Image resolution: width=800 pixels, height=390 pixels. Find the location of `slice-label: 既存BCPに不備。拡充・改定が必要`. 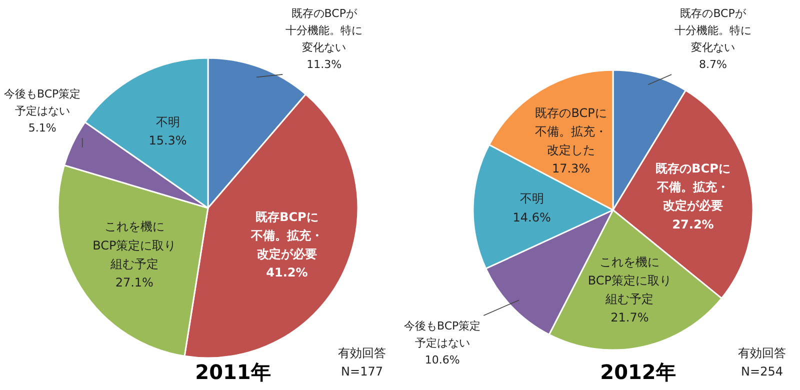

slice-label: 既存BCPに不備。拡充・改定が必要 is located at coordinates (286, 236).